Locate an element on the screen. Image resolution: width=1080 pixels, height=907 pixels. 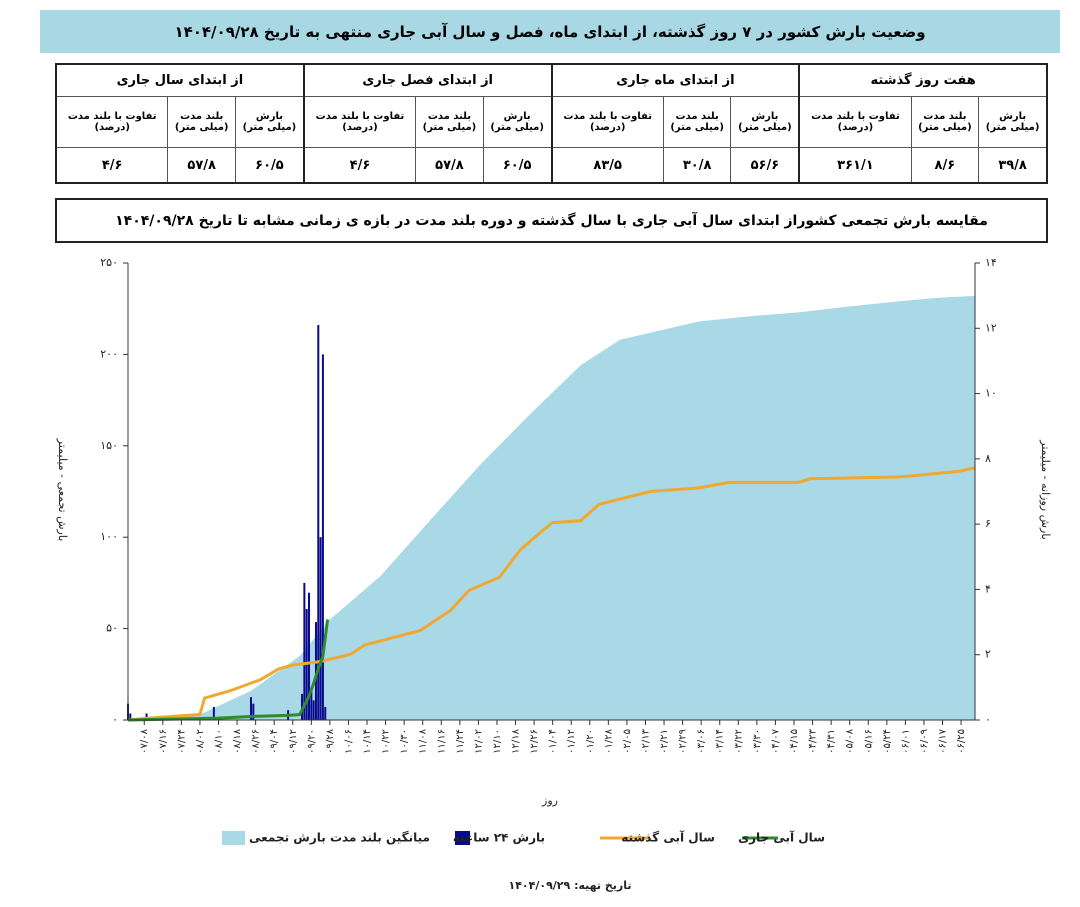
x-tick-label: ۰۱/۱۲ is located at coordinates (571, 741).